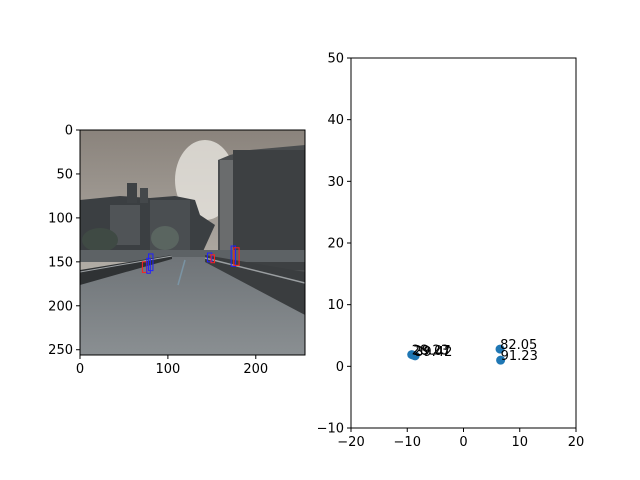 This screenshot has width=640, height=480. Describe the element at coordinates (60, 262) in the screenshot. I see `y-tick-label: 150` at that location.